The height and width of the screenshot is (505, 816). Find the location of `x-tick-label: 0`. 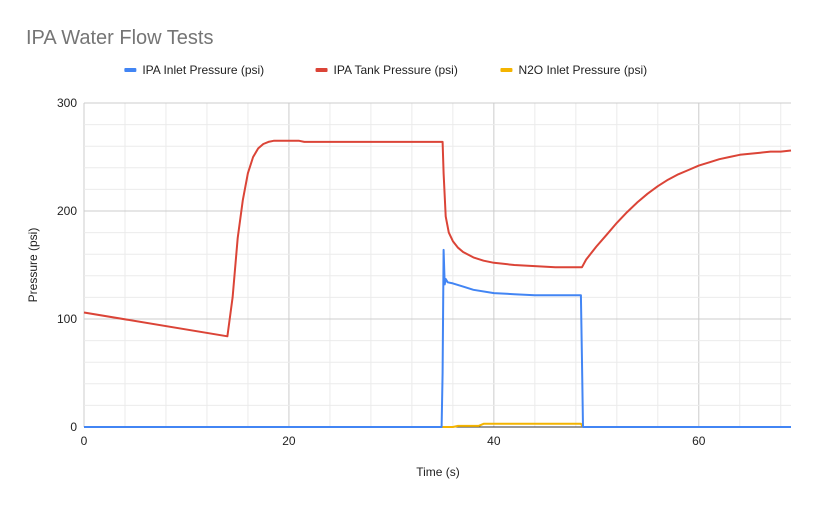

x-tick-label: 0 is located at coordinates (84, 441).